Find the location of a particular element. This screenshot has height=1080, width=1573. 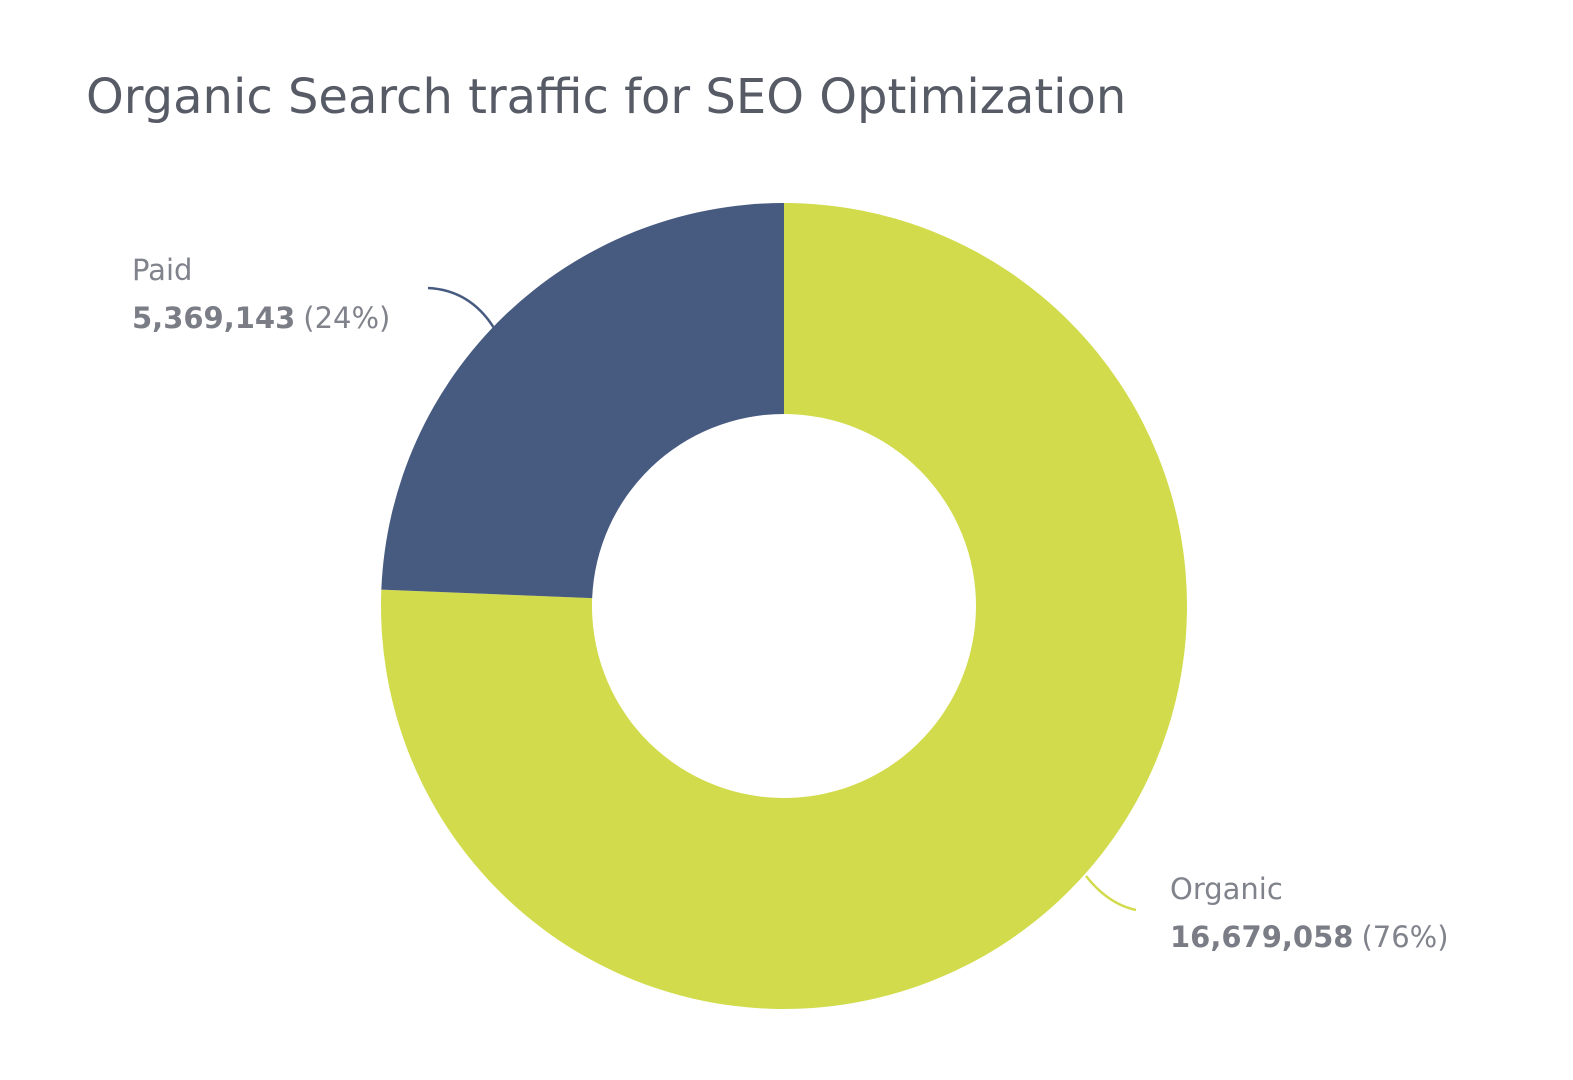

slice-percent: (24%) is located at coordinates (346, 318).